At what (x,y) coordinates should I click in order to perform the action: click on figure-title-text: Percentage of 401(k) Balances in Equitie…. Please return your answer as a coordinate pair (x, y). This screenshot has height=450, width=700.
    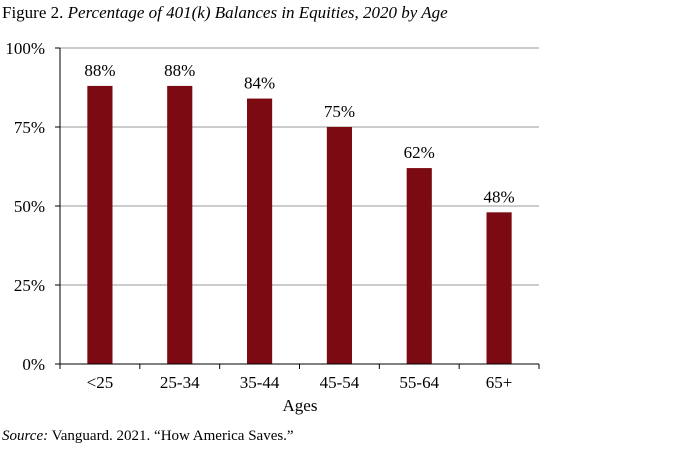
    Looking at the image, I should click on (257, 12).